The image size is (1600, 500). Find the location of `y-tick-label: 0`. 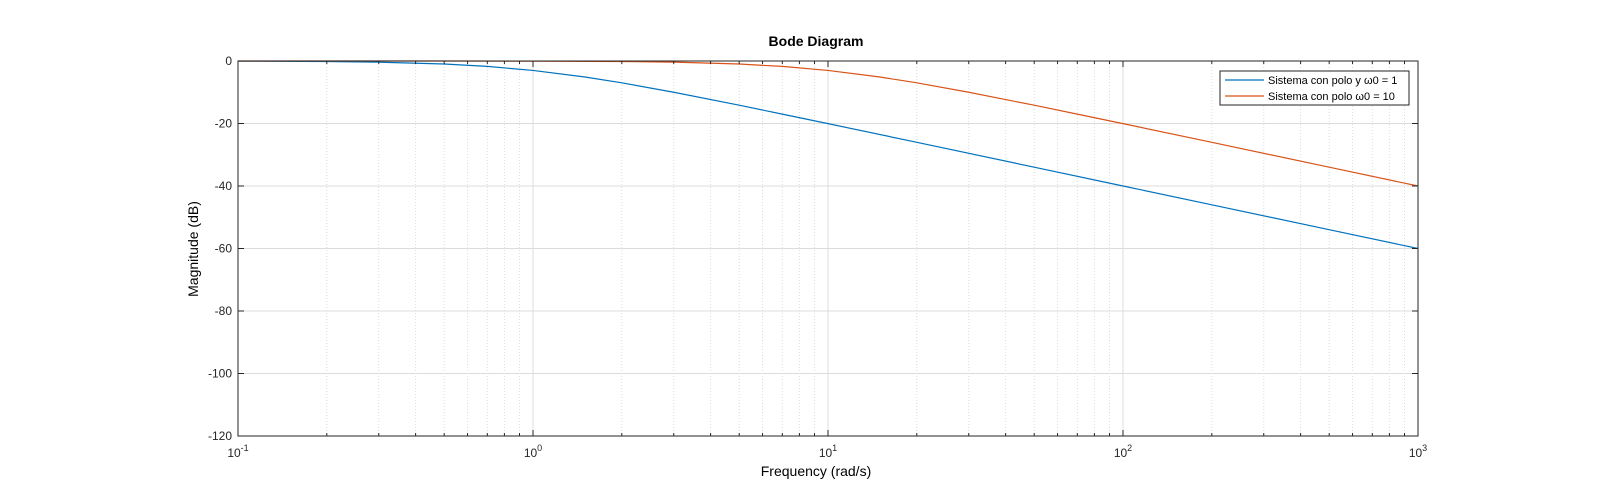

y-tick-label: 0 is located at coordinates (228, 61).